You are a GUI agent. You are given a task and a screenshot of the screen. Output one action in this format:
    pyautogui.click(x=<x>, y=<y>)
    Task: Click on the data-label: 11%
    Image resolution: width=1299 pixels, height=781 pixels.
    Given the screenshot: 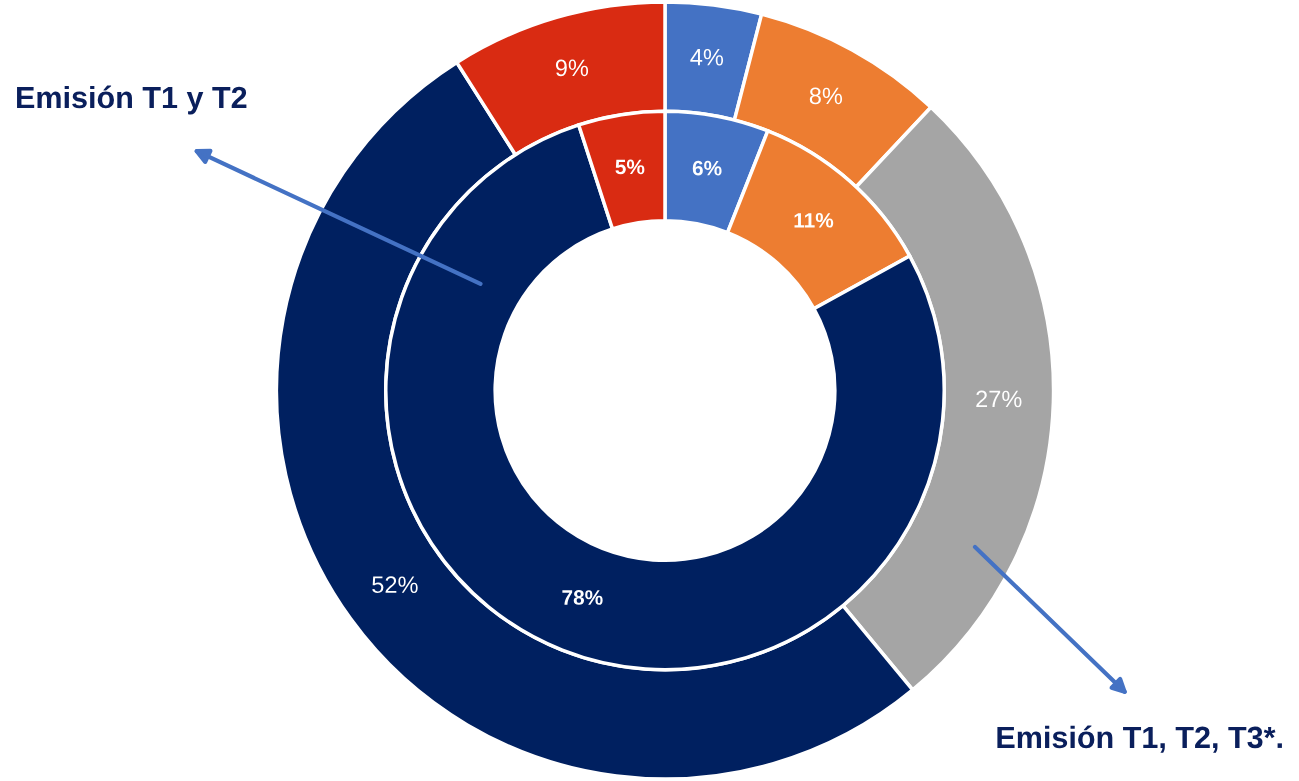 What is the action you would take?
    pyautogui.click(x=814, y=220)
    